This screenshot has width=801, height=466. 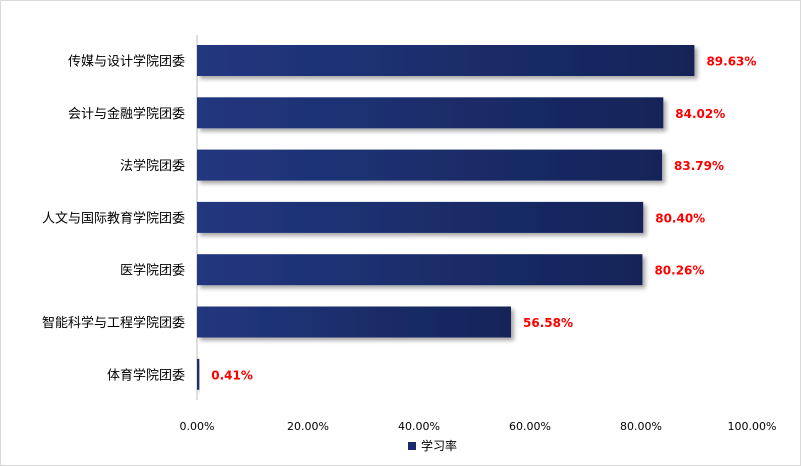 What do you see at coordinates (752, 426) in the screenshot?
I see `x-tick-label: 100.00%` at bounding box center [752, 426].